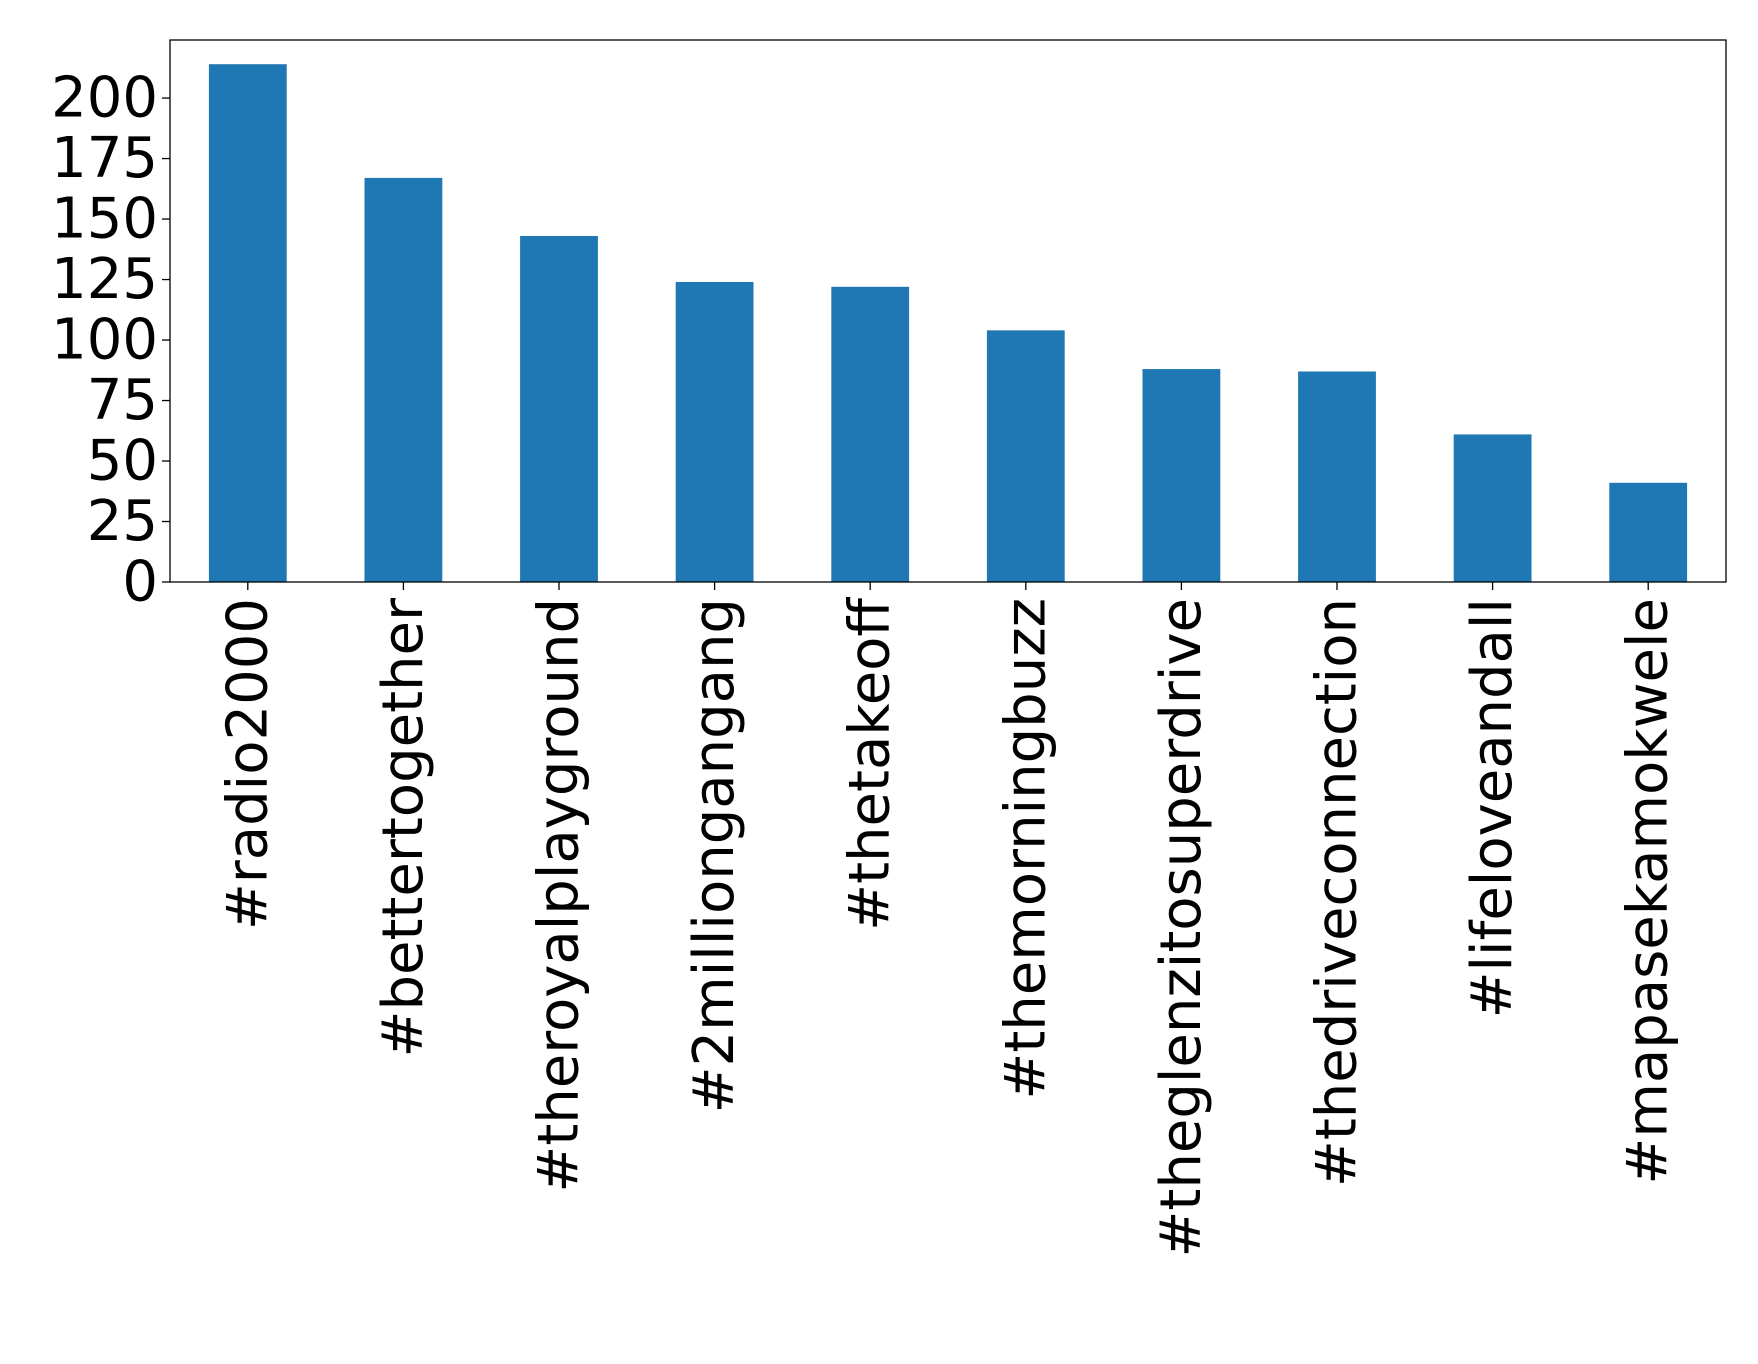  What do you see at coordinates (1181, 927) in the screenshot?
I see `x-tick-label: #theglenzitosuperdrive` at bounding box center [1181, 927].